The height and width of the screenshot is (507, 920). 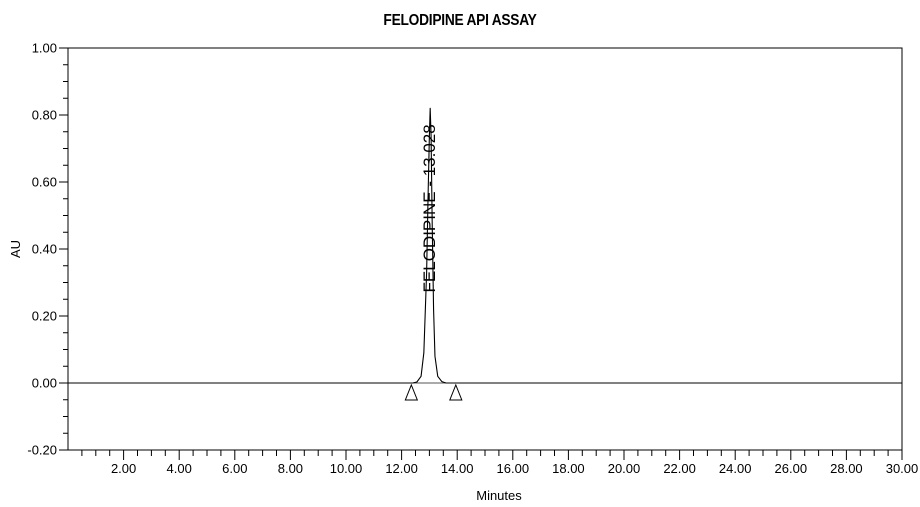 I want to click on y-axis-label: AU, so click(x=15, y=249).